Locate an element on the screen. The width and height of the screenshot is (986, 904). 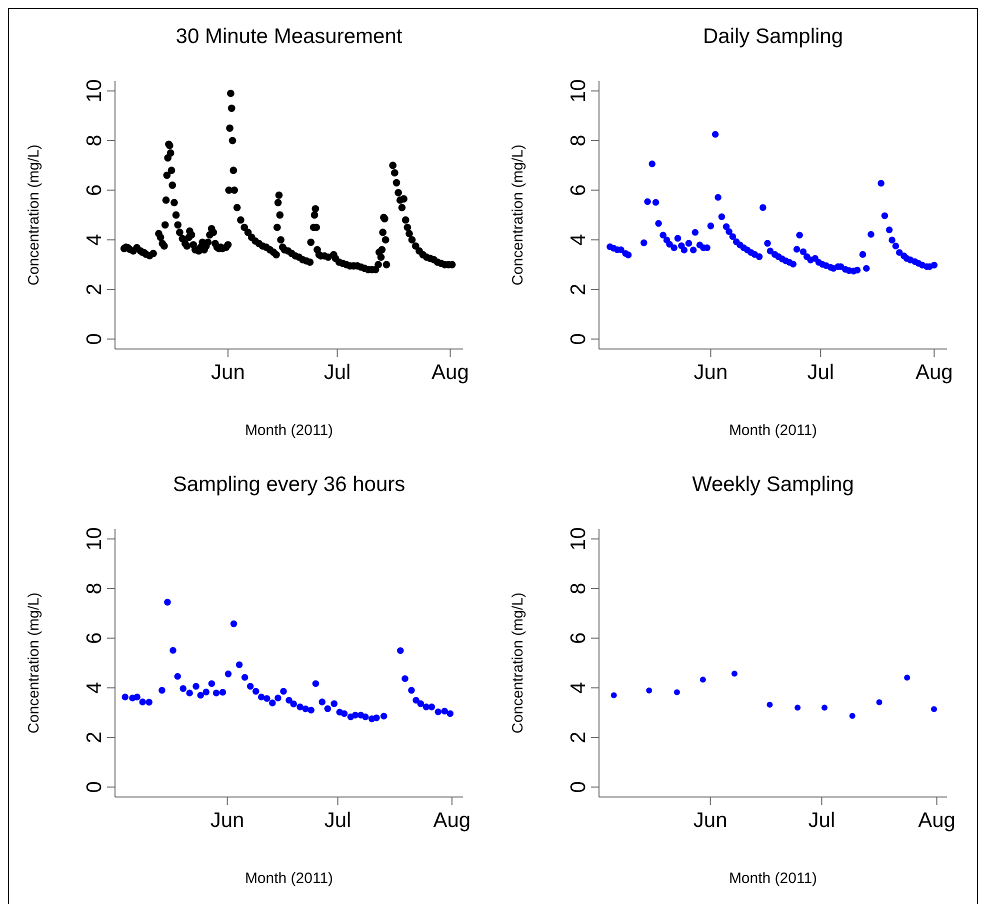
chart-title: Sampling every 36 hours is located at coordinates (289, 485).